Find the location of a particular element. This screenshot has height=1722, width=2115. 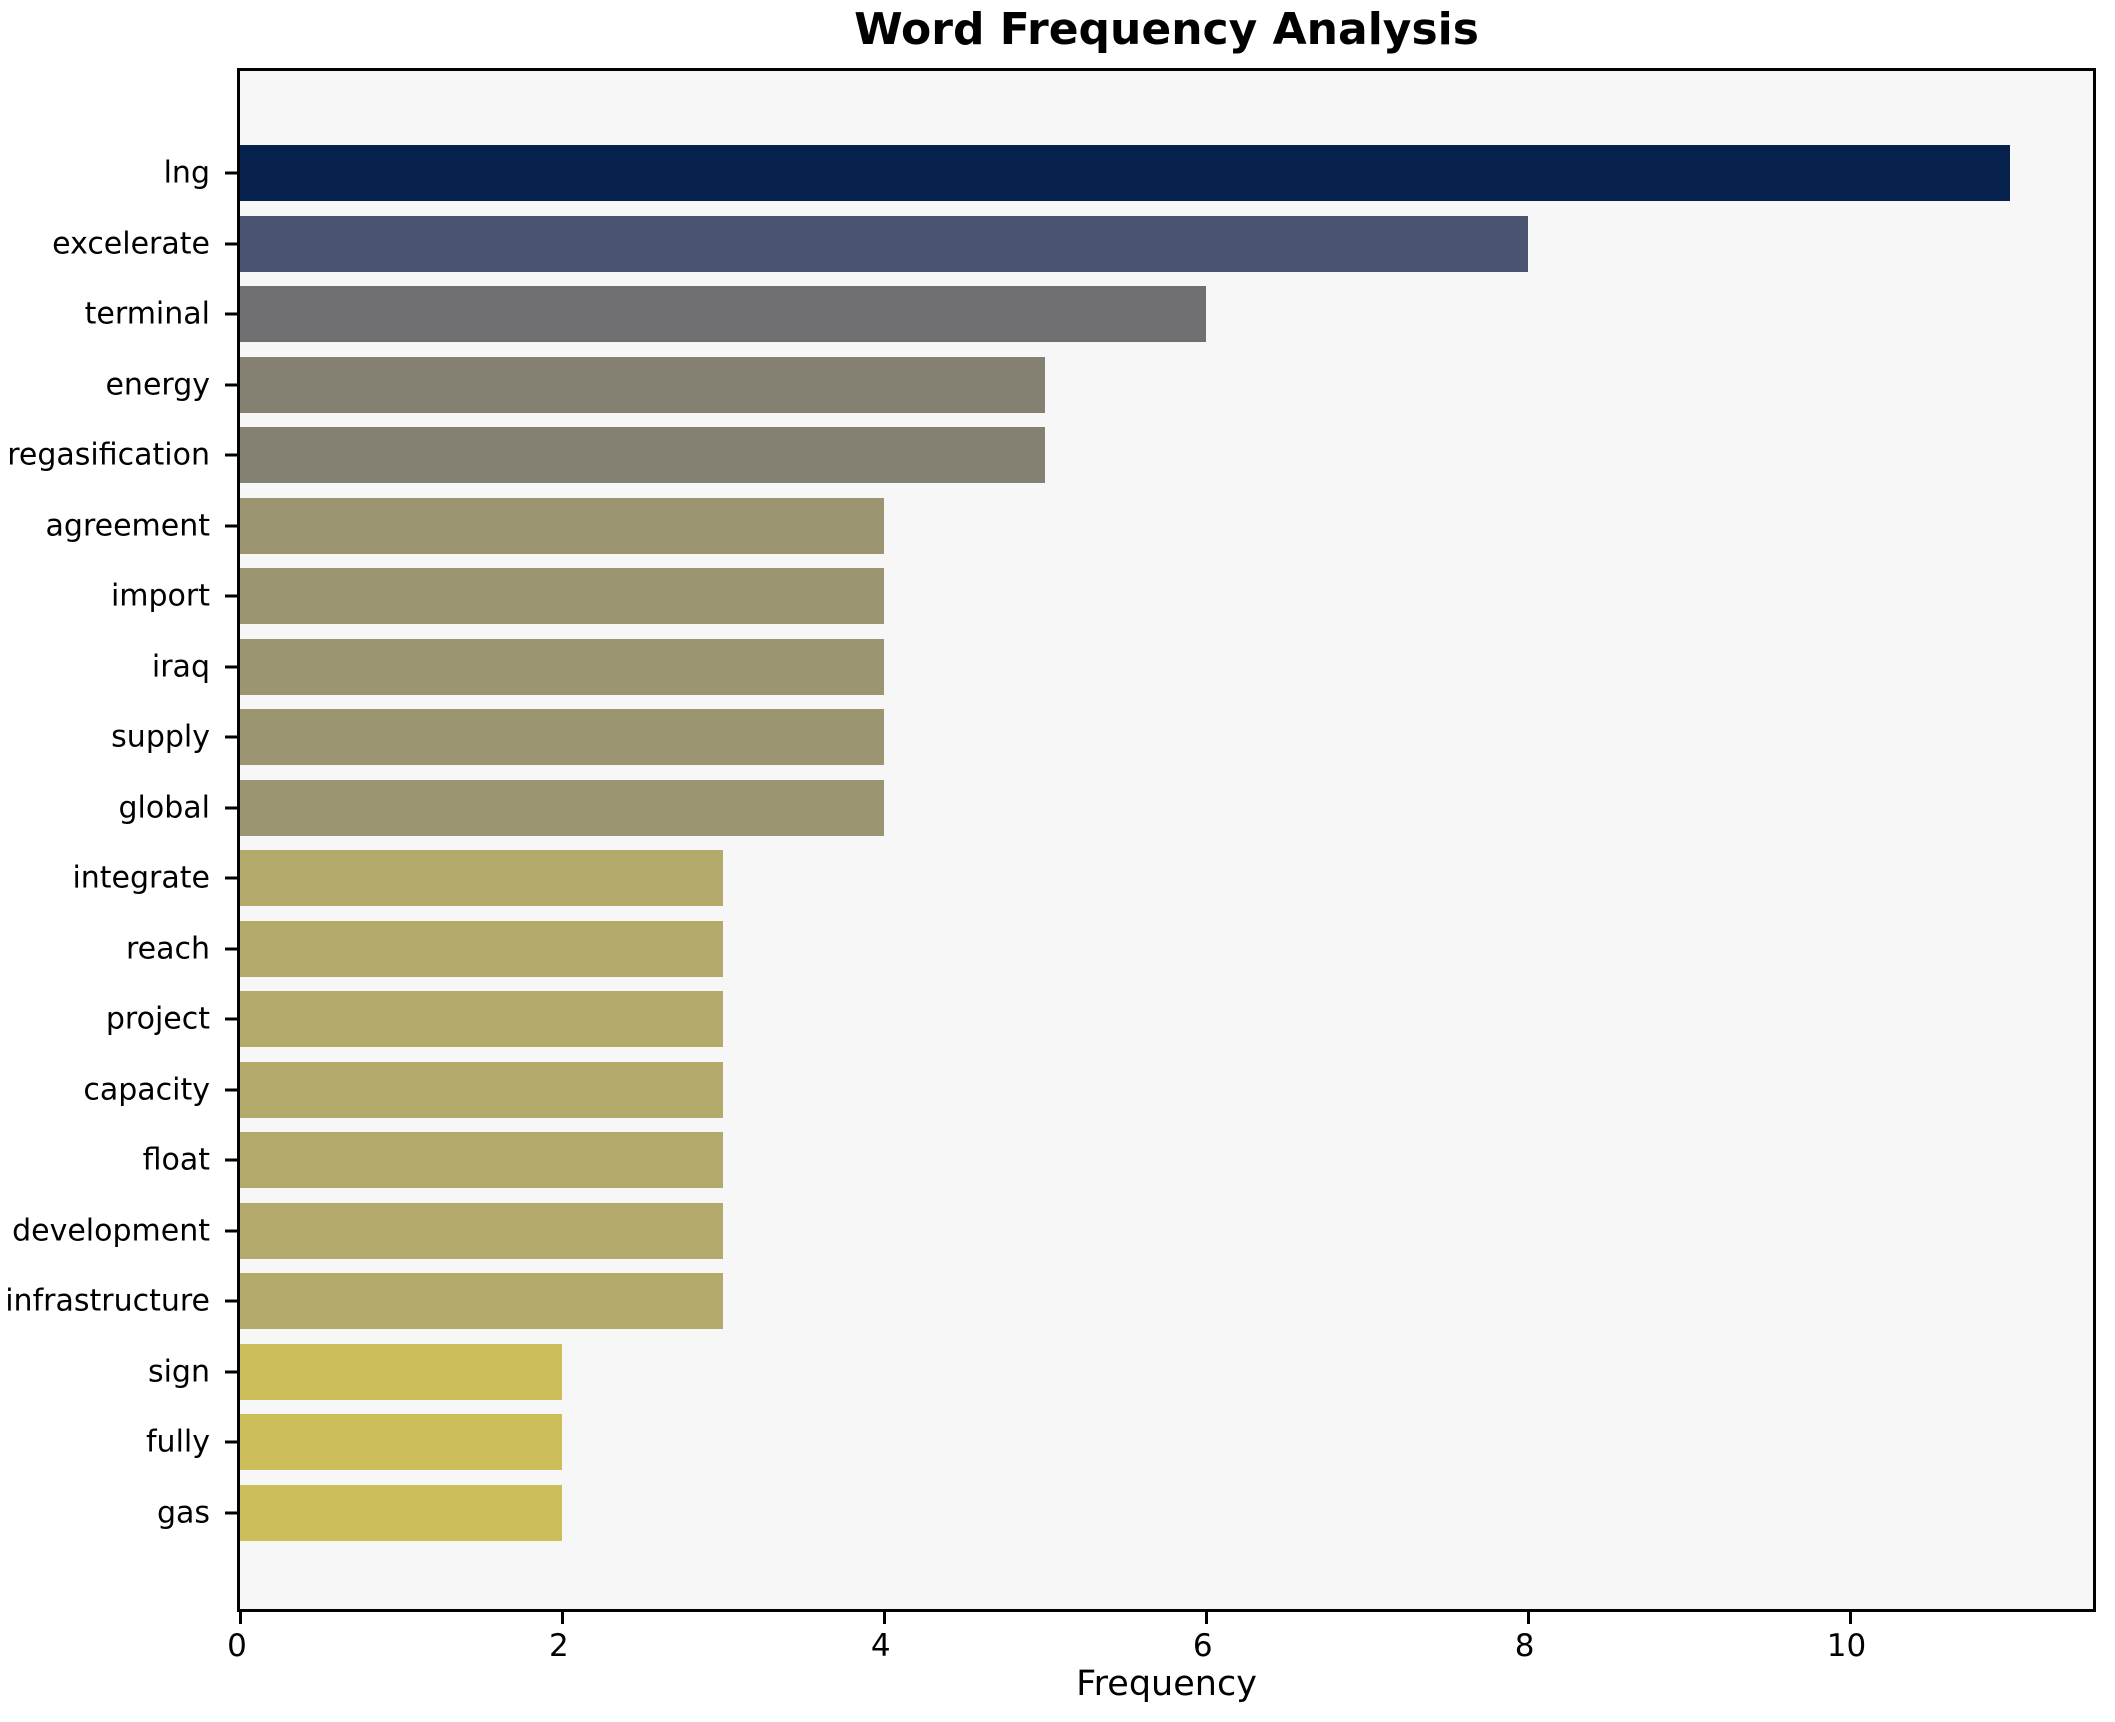

x-tick-label: 8 is located at coordinates (1524, 1646).